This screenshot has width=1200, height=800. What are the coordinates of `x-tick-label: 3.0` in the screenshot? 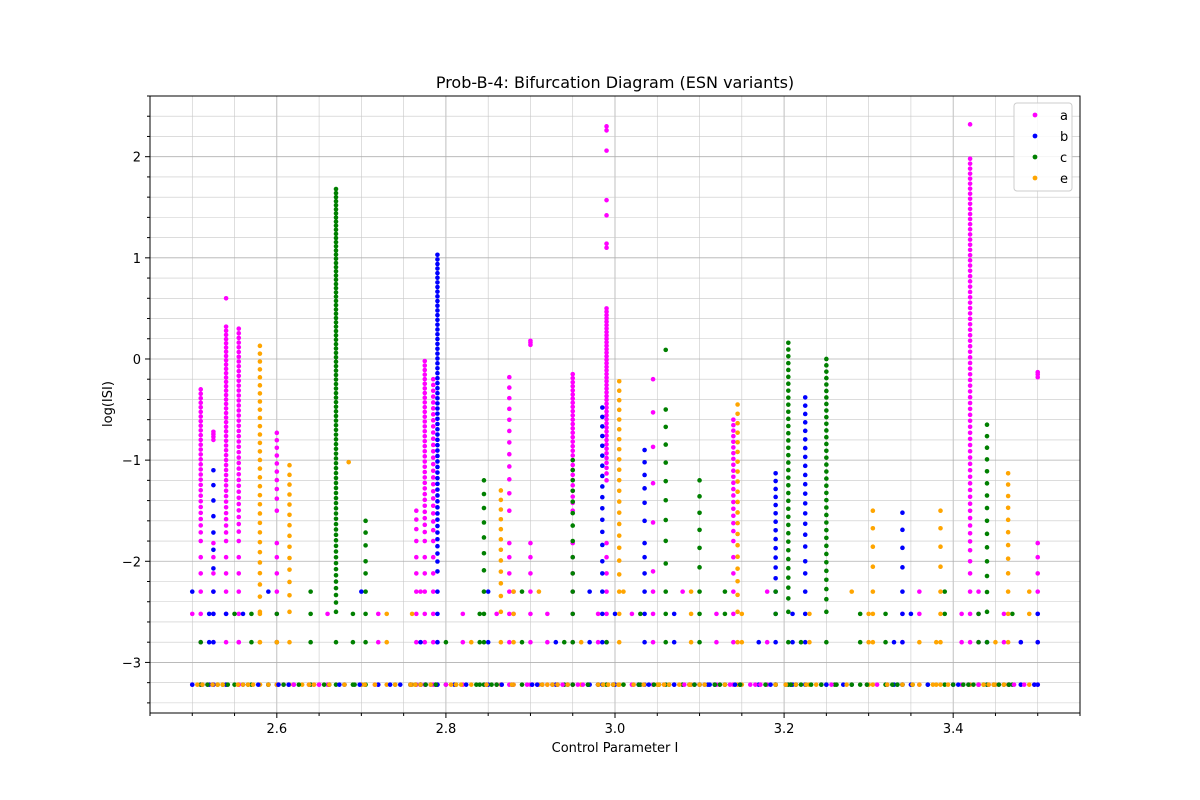 It's located at (615, 729).